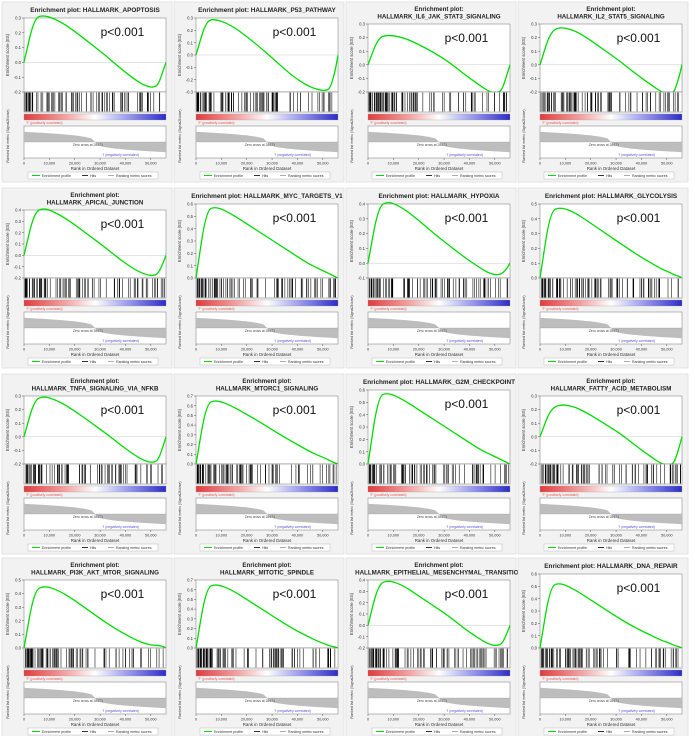 The image size is (695, 736). What do you see at coordinates (267, 10) in the screenshot?
I see `panel-title: Enrichment plot: HALLMARK_P53_PATHWAY` at bounding box center [267, 10].